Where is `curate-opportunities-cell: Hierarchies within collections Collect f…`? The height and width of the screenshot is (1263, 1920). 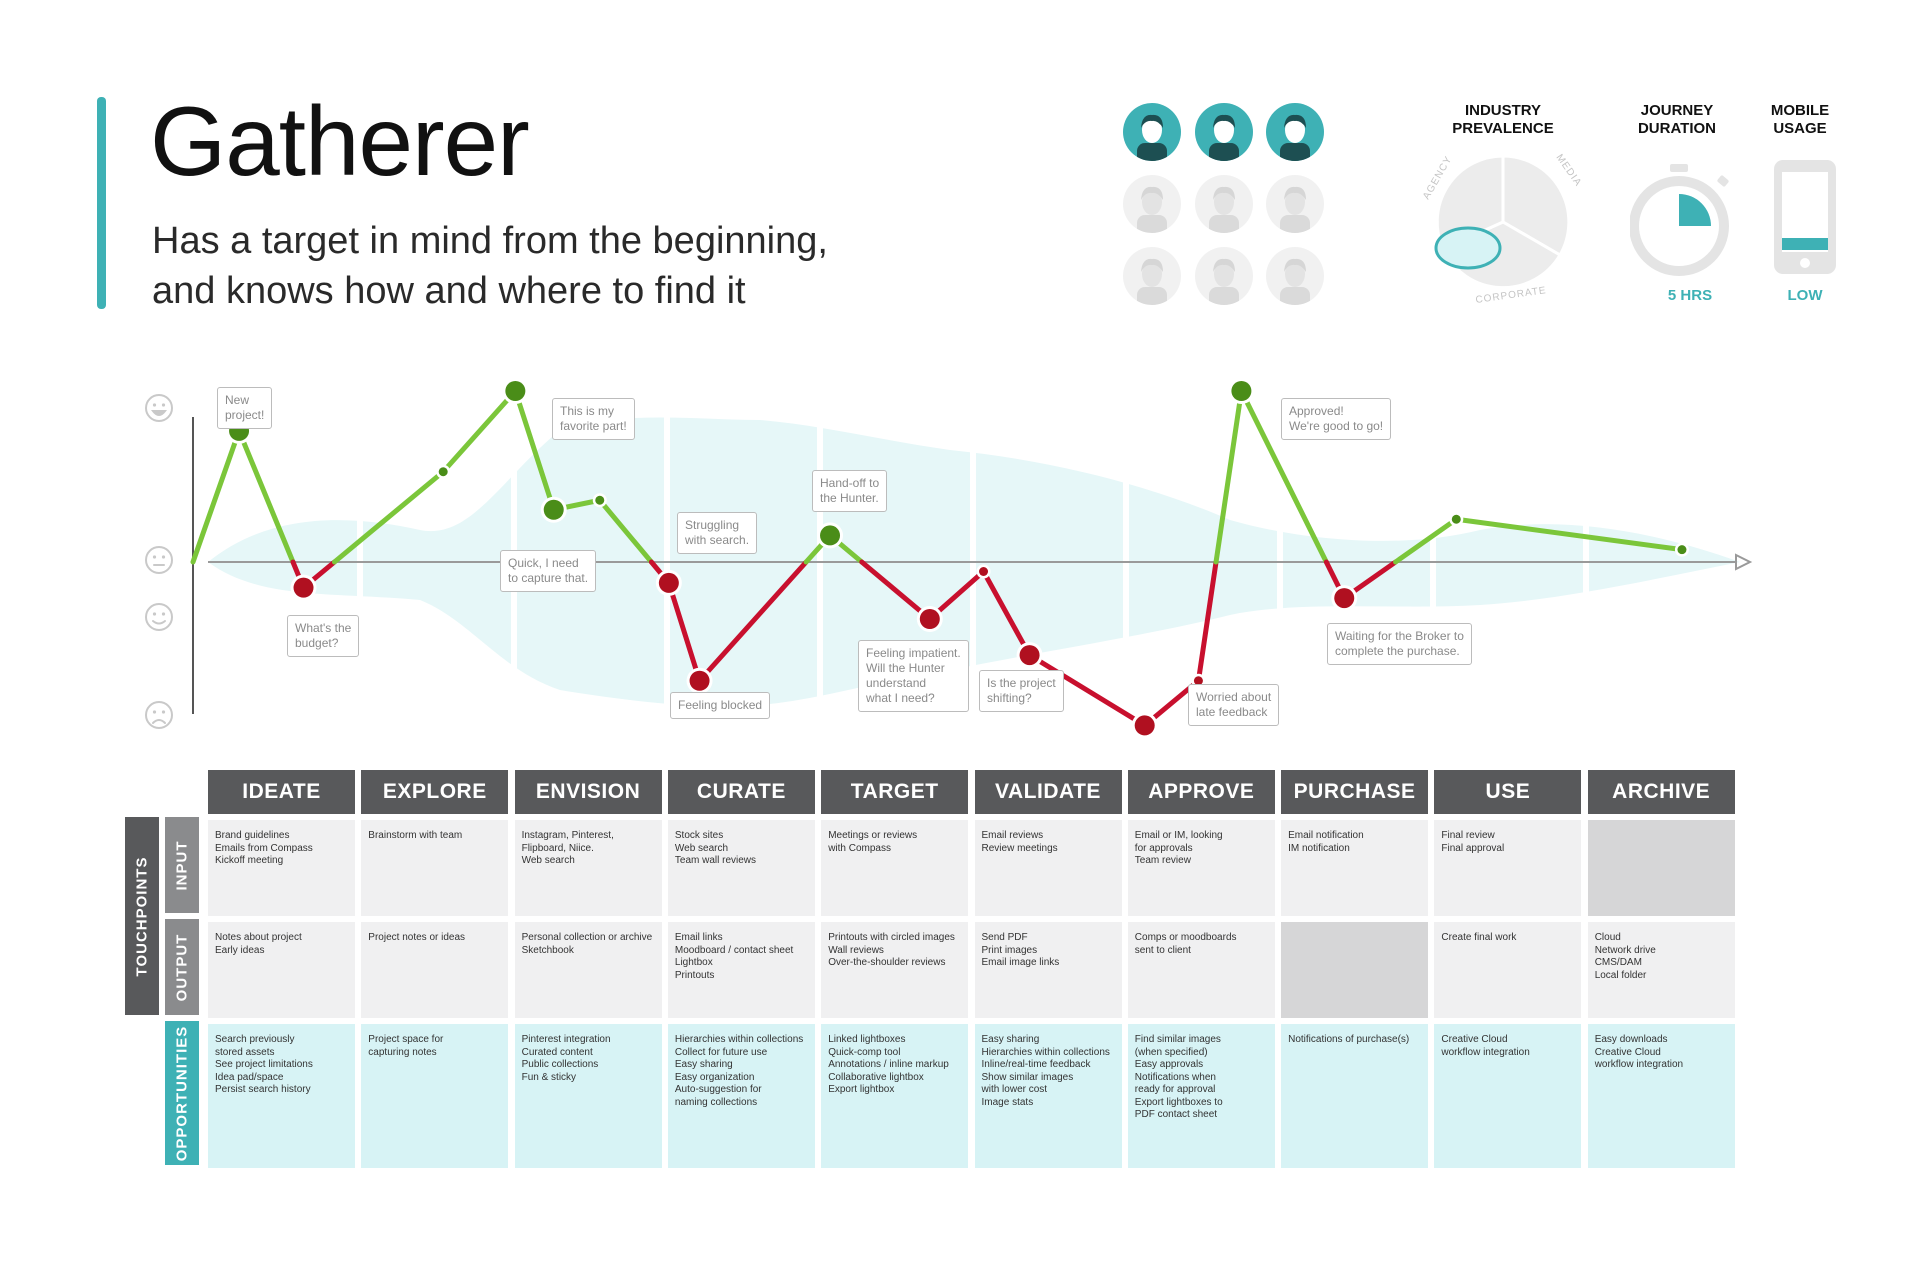
curate-opportunities-cell: Hierarchies within collections Collect f… is located at coordinates (741, 1096).